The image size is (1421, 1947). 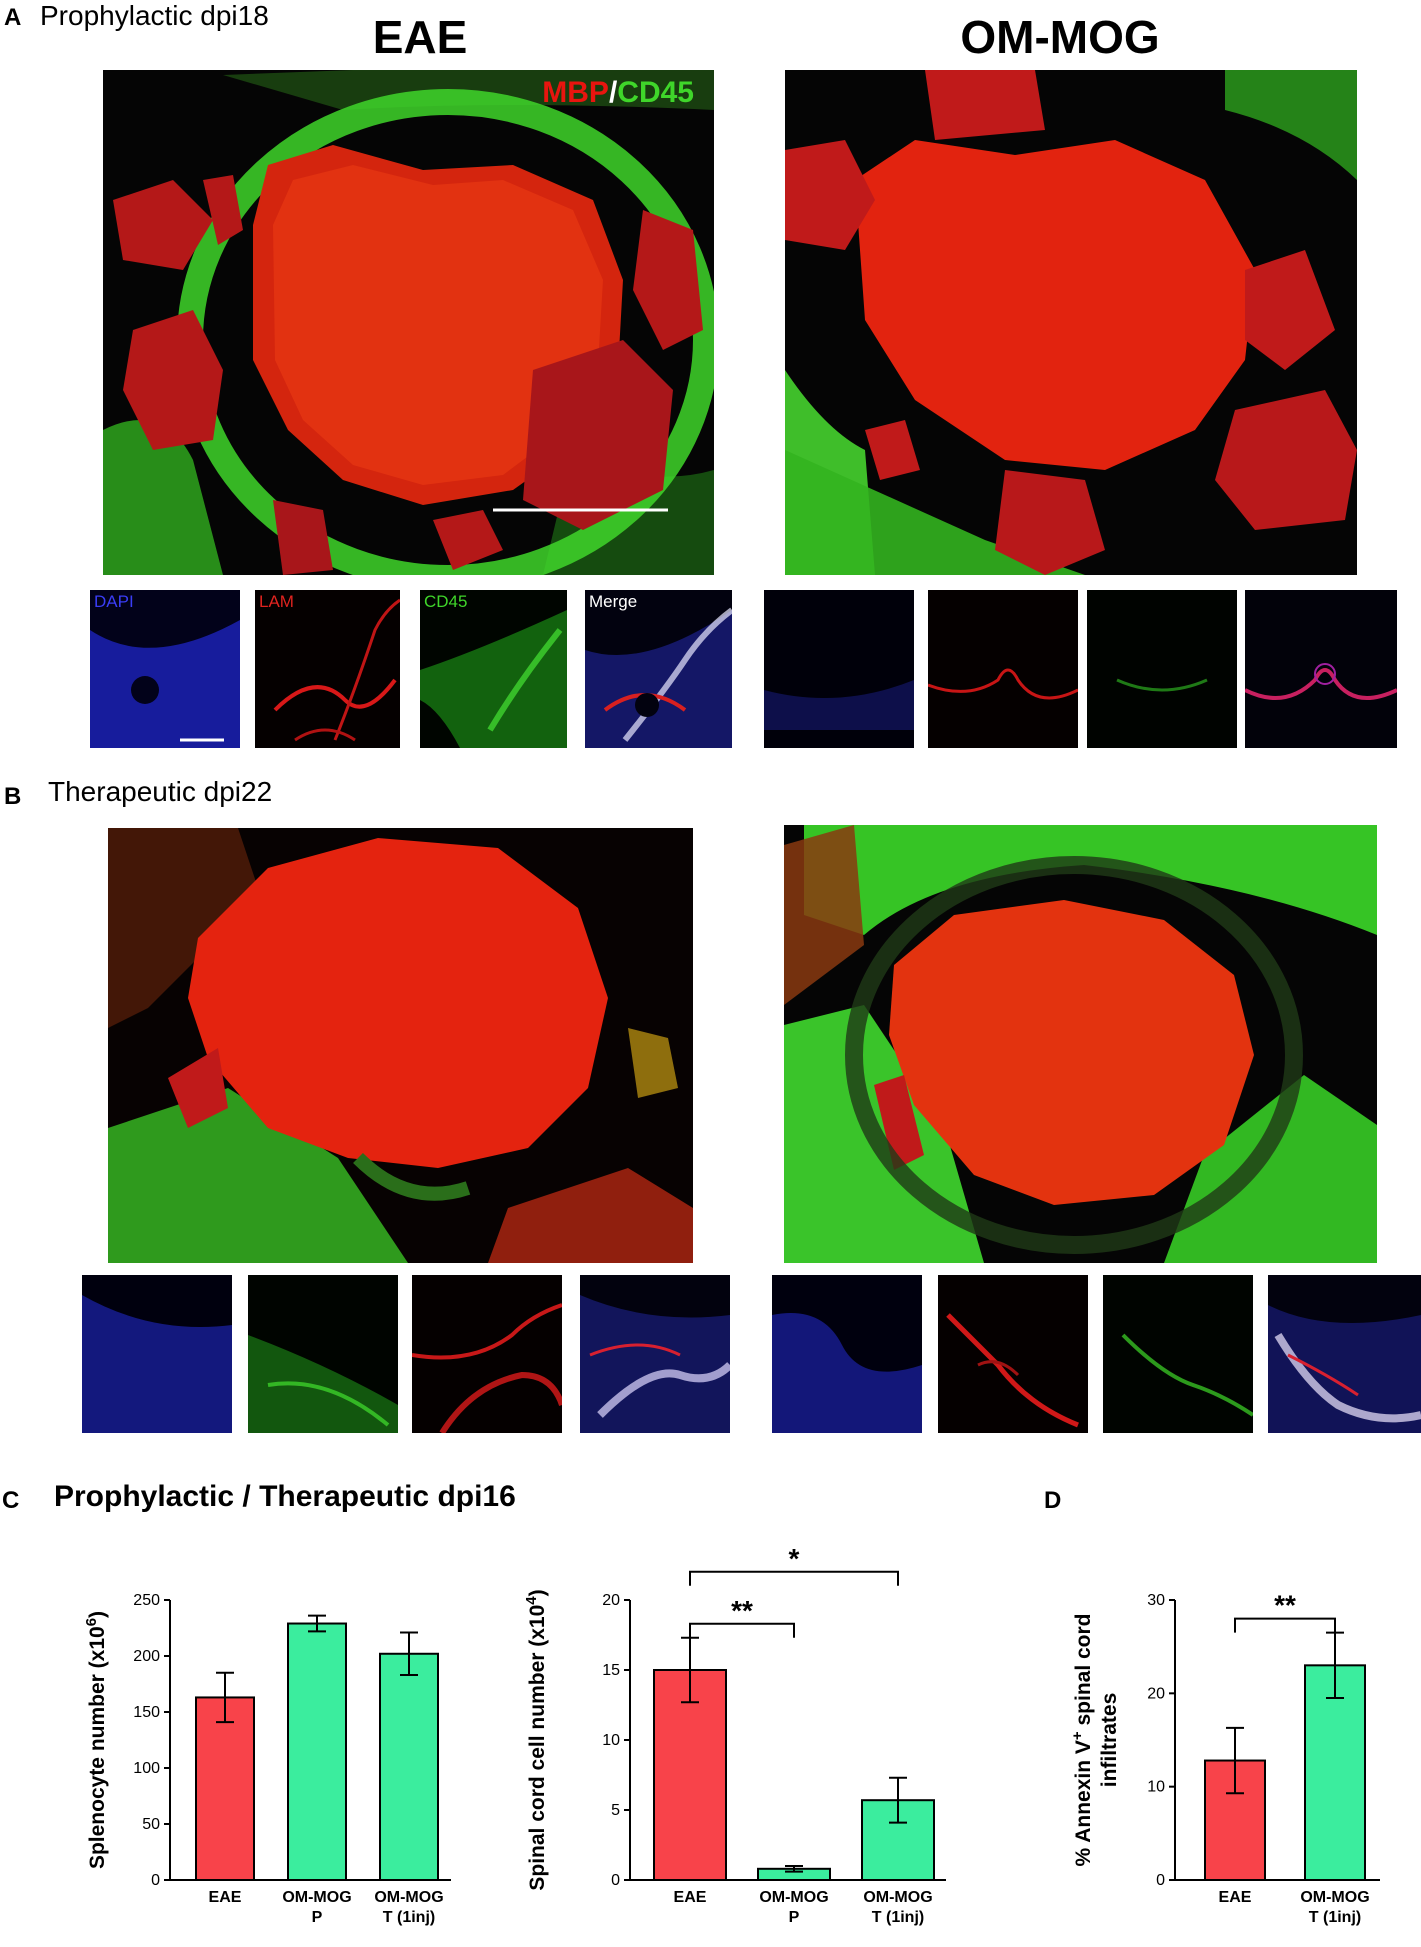 I want to click on inset-b-eae-lam, so click(x=487, y=1354).